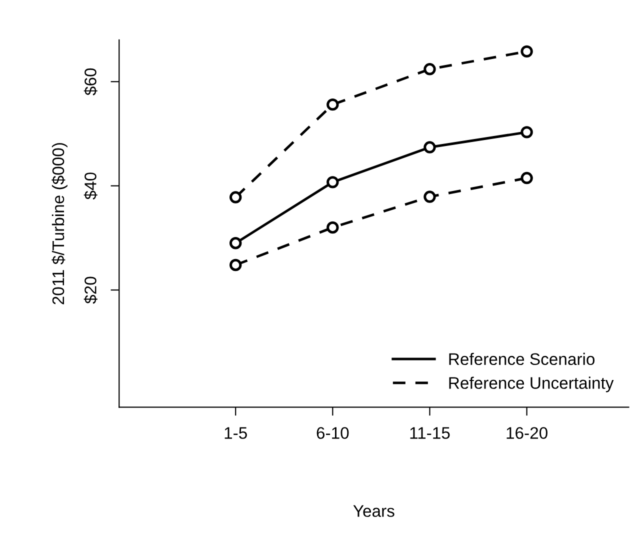 Image resolution: width=637 pixels, height=533 pixels. Describe the element at coordinates (430, 433) in the screenshot. I see `x-tick-label: 11-15` at that location.